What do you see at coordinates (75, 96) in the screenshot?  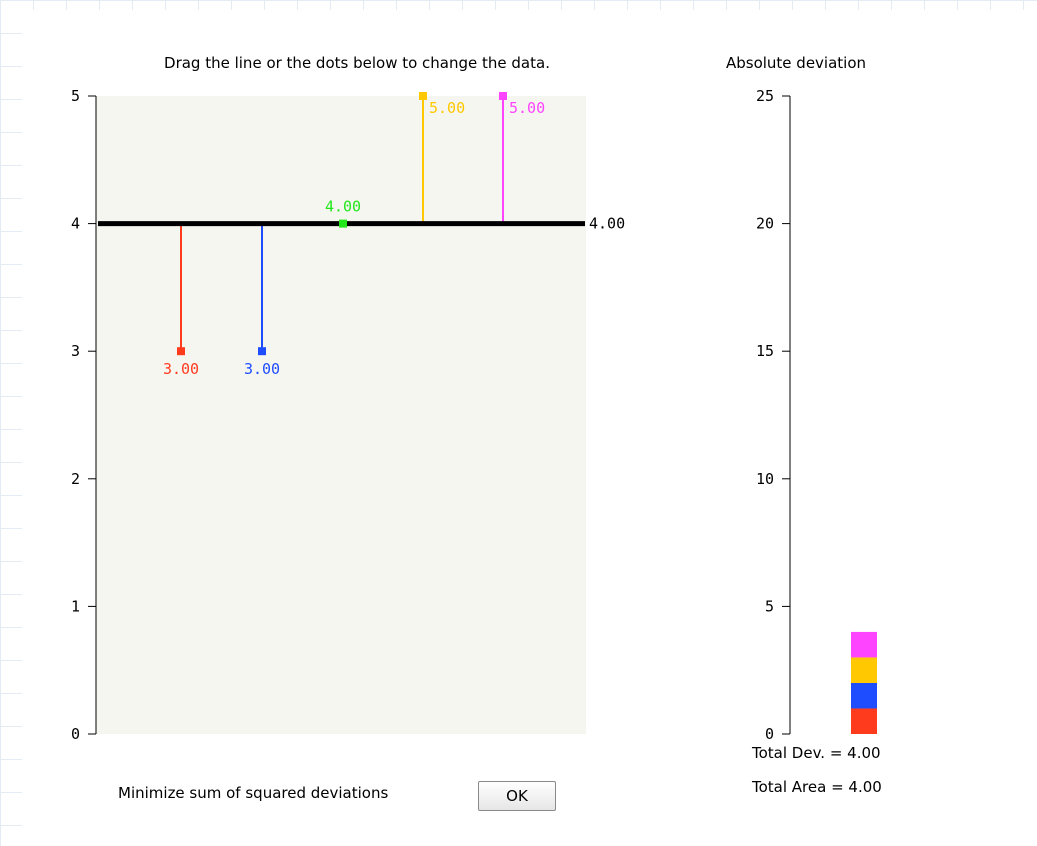 I see `left-y-tick-label: 5` at bounding box center [75, 96].